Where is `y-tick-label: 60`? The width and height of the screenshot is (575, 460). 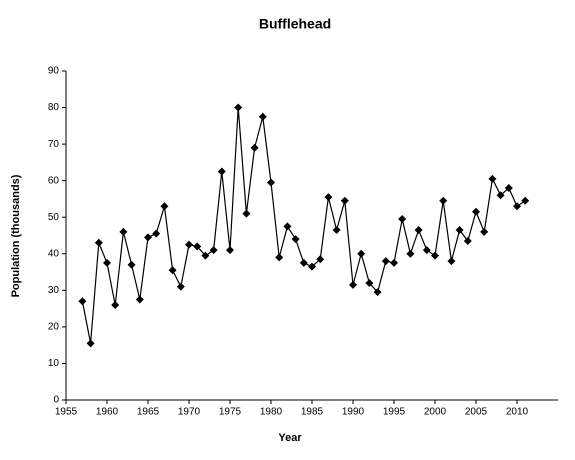
y-tick-label: 60 is located at coordinates (54, 180).